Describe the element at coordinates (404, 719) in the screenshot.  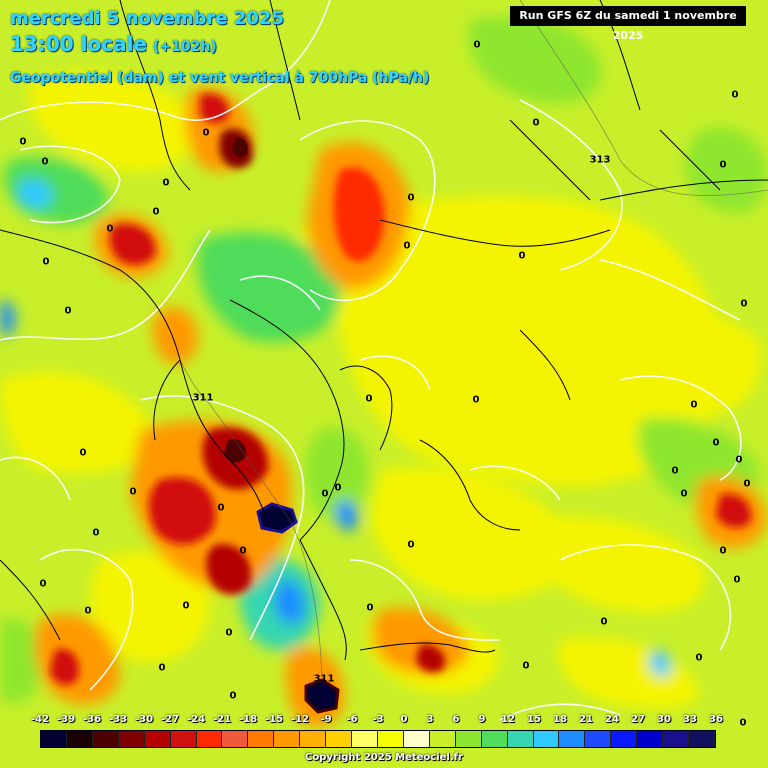
I see `legend-tick-label: 0` at that location.